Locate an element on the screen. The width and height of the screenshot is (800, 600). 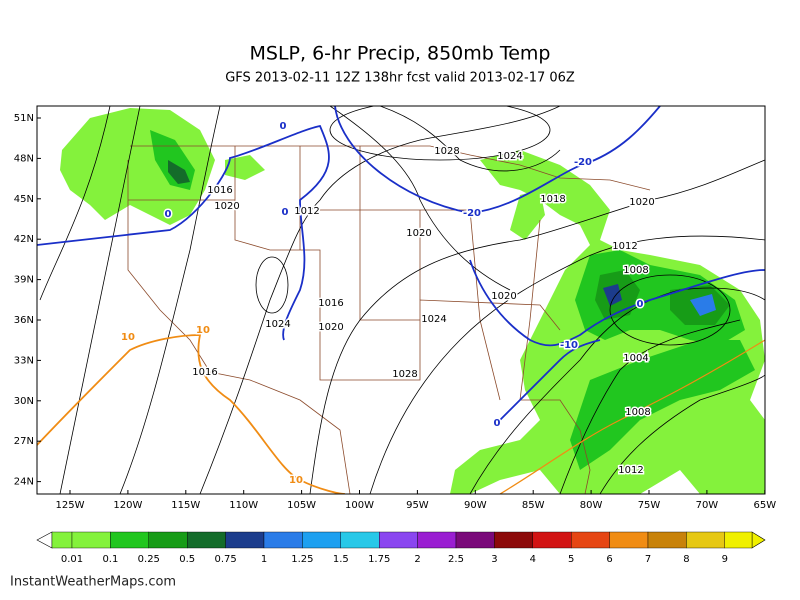
colorbar-label: 0.5 is located at coordinates (187, 559).